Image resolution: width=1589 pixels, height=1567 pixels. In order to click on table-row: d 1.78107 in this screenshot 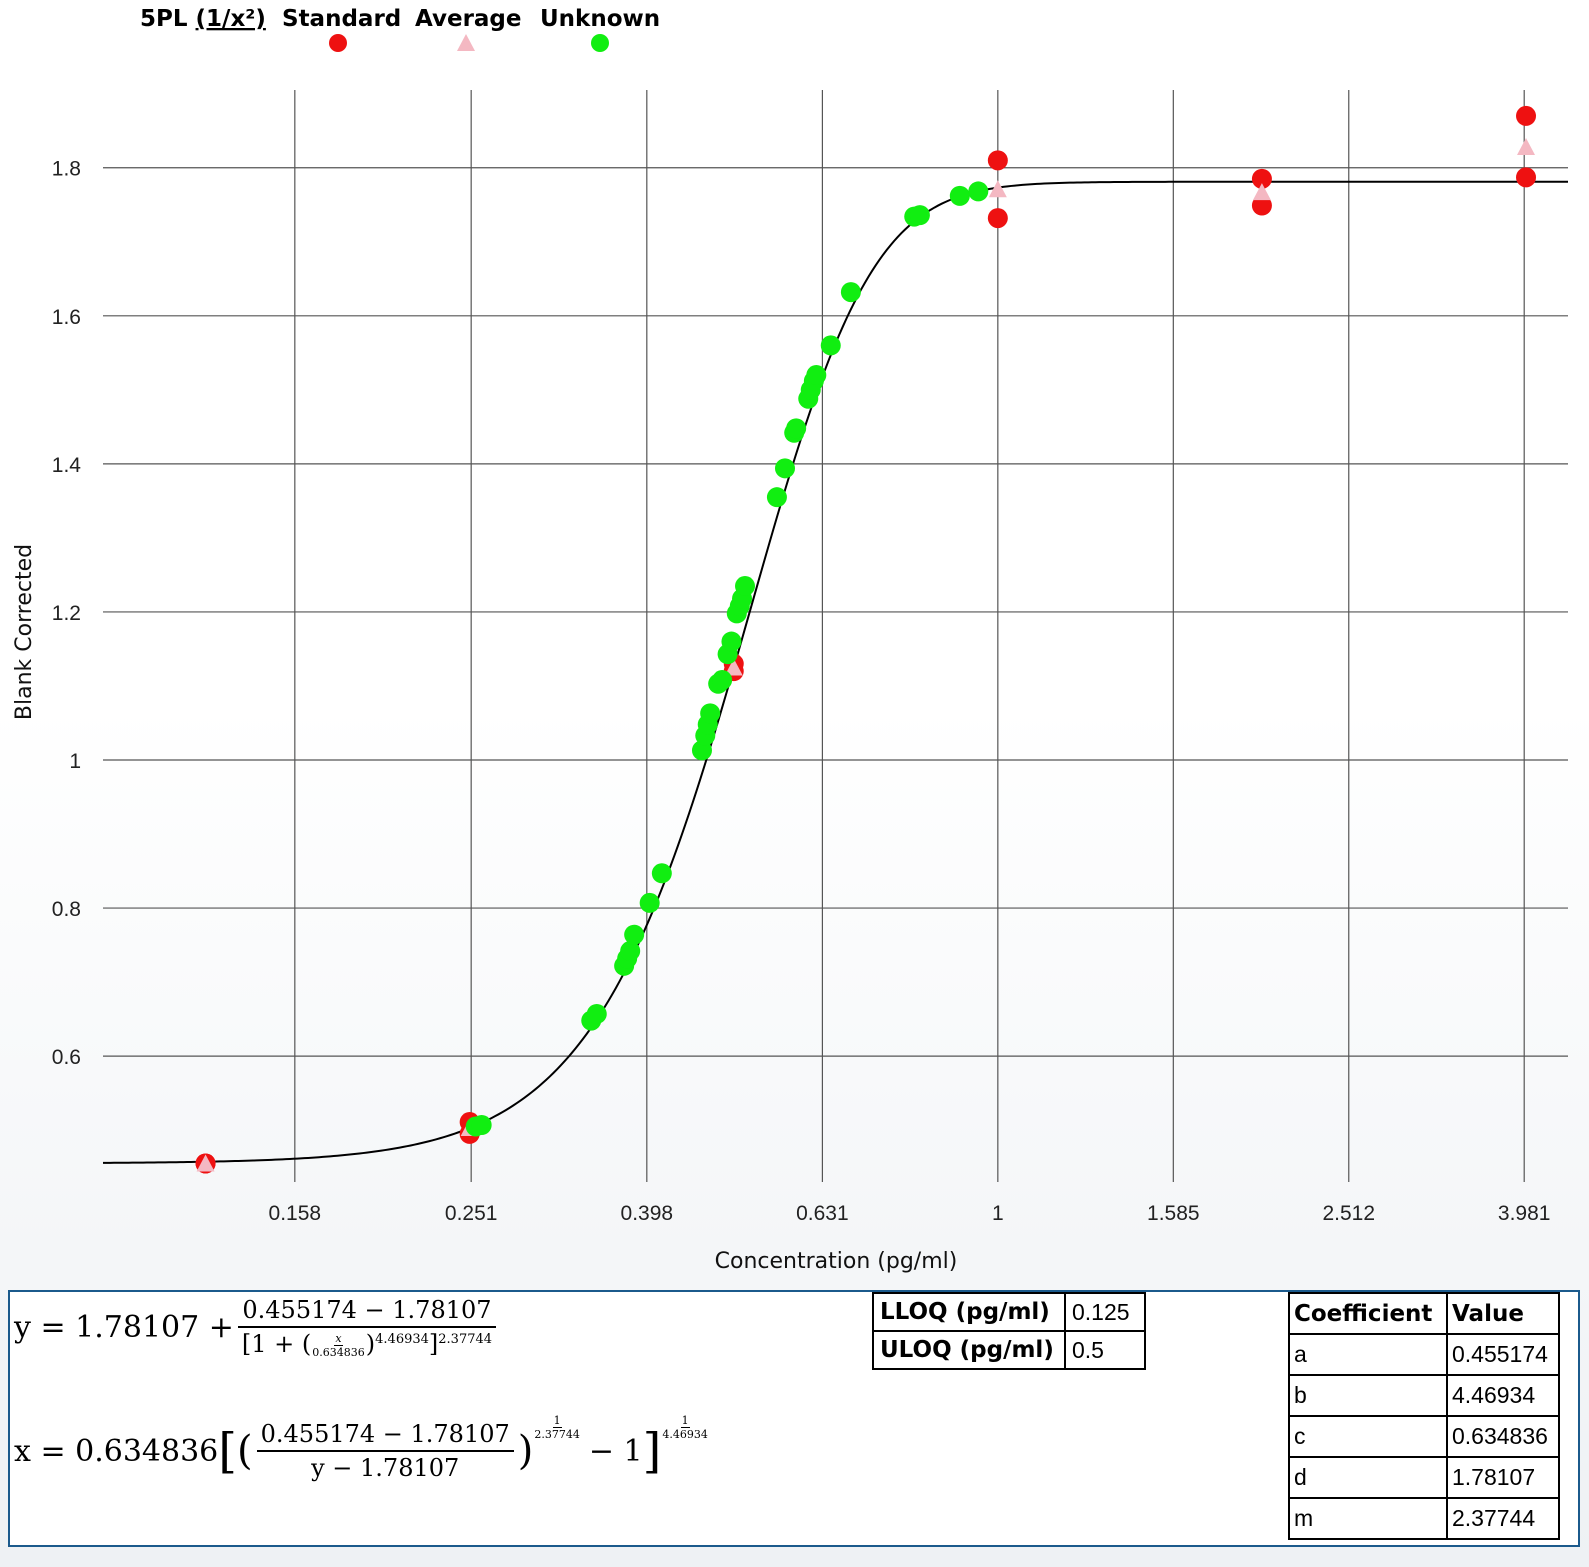, I will do `click(1424, 1477)`.